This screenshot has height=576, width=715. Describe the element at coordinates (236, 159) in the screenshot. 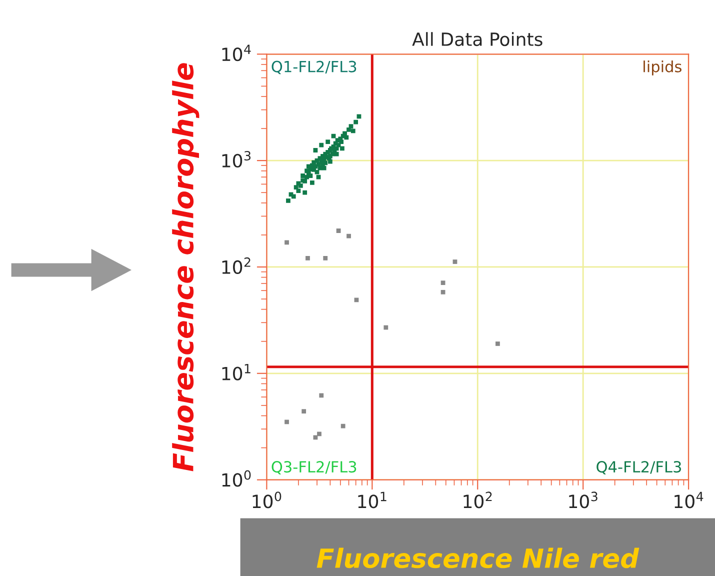

I see `y-tick-label: 10$^{3}$` at that location.